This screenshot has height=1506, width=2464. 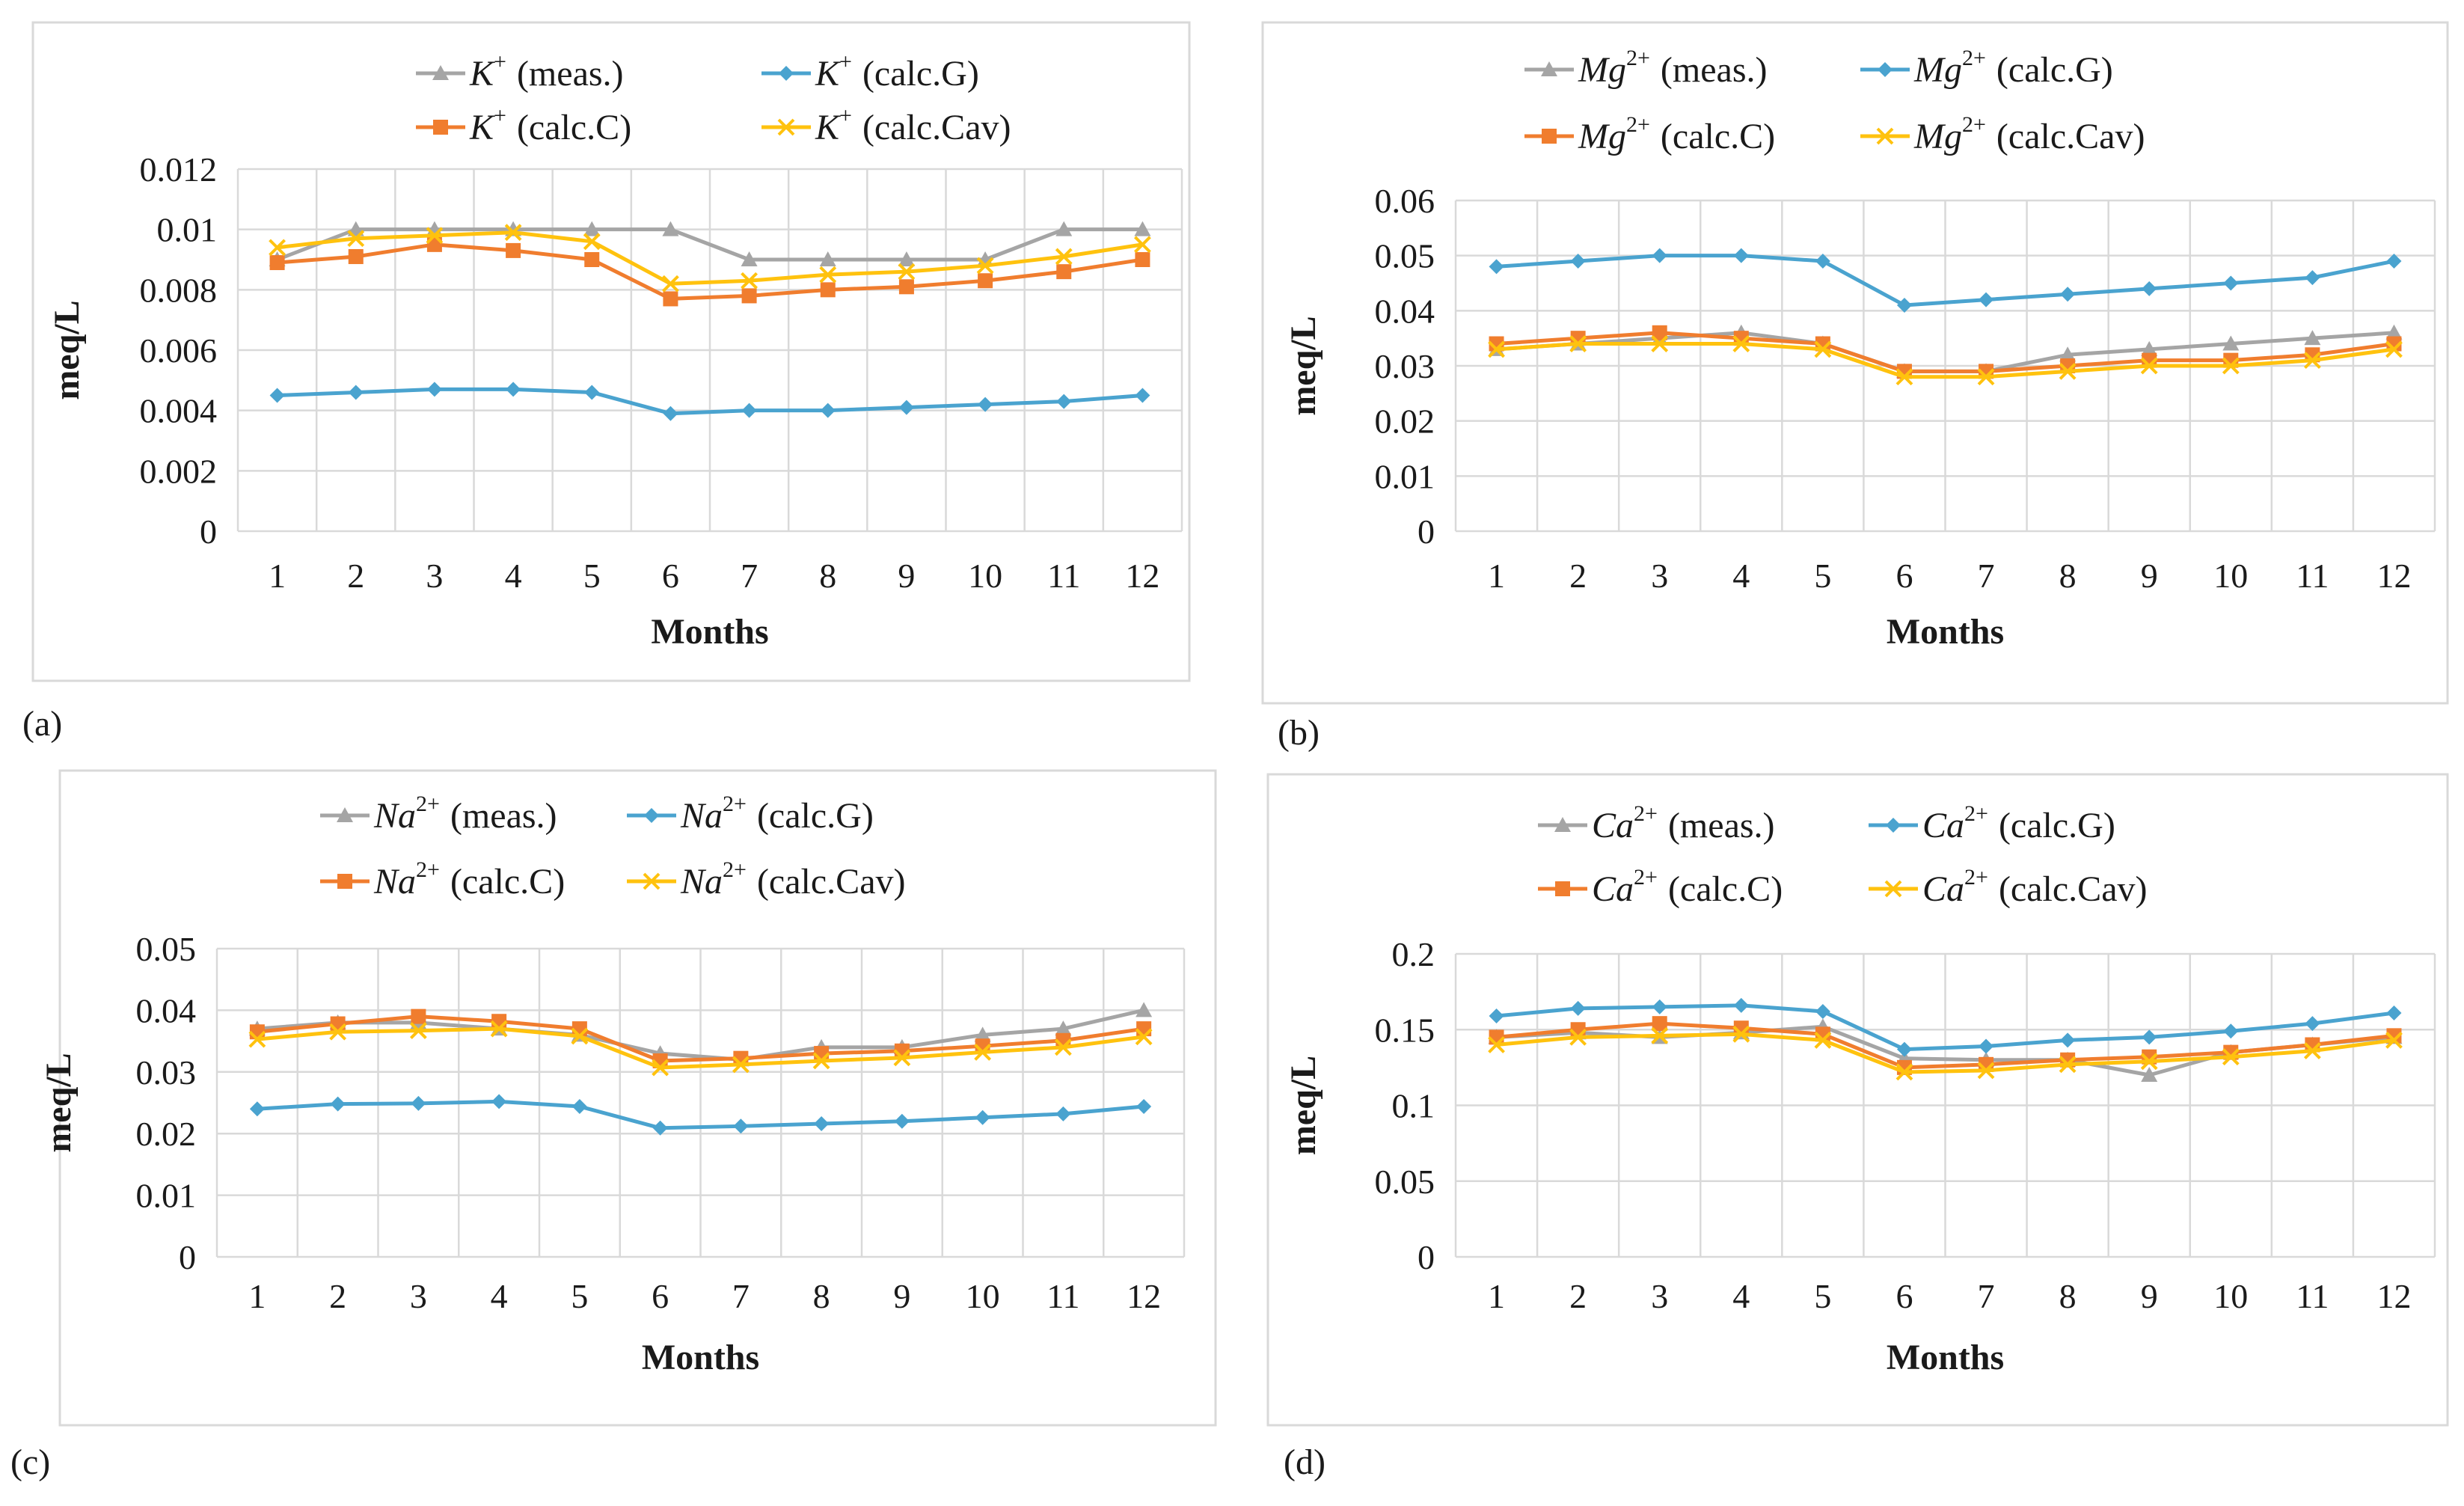 What do you see at coordinates (709, 632) in the screenshot?
I see `x-axis-title: Months` at bounding box center [709, 632].